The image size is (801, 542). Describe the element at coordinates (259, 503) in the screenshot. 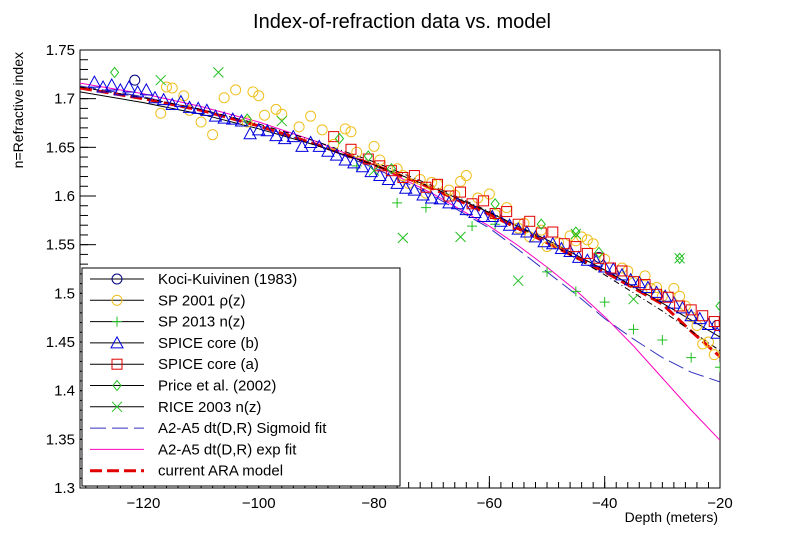

I see `x-tick-label: −100` at that location.